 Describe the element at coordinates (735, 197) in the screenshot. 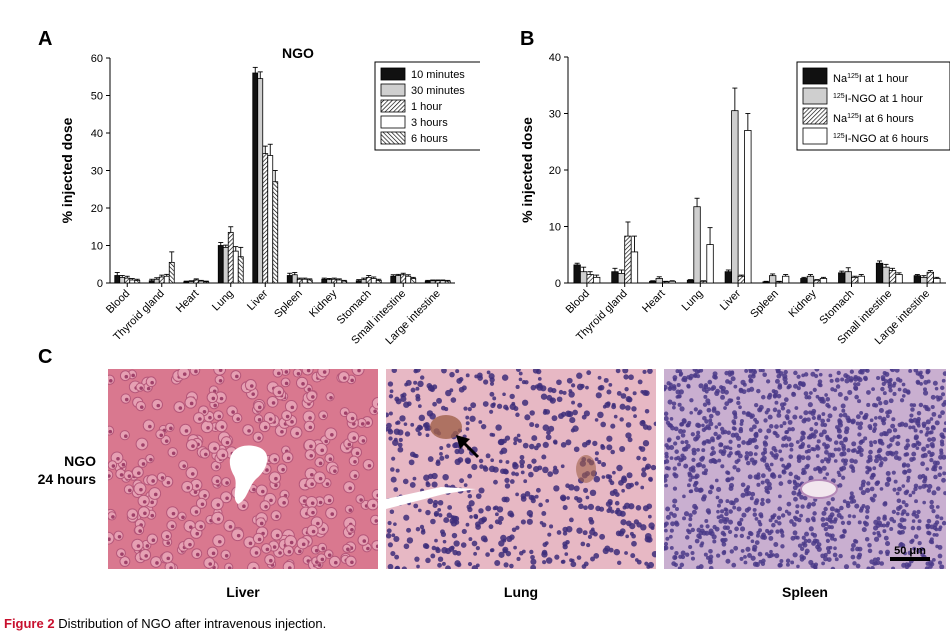

I see `bar-125i-ngo-at-1-hour-liver` at that location.